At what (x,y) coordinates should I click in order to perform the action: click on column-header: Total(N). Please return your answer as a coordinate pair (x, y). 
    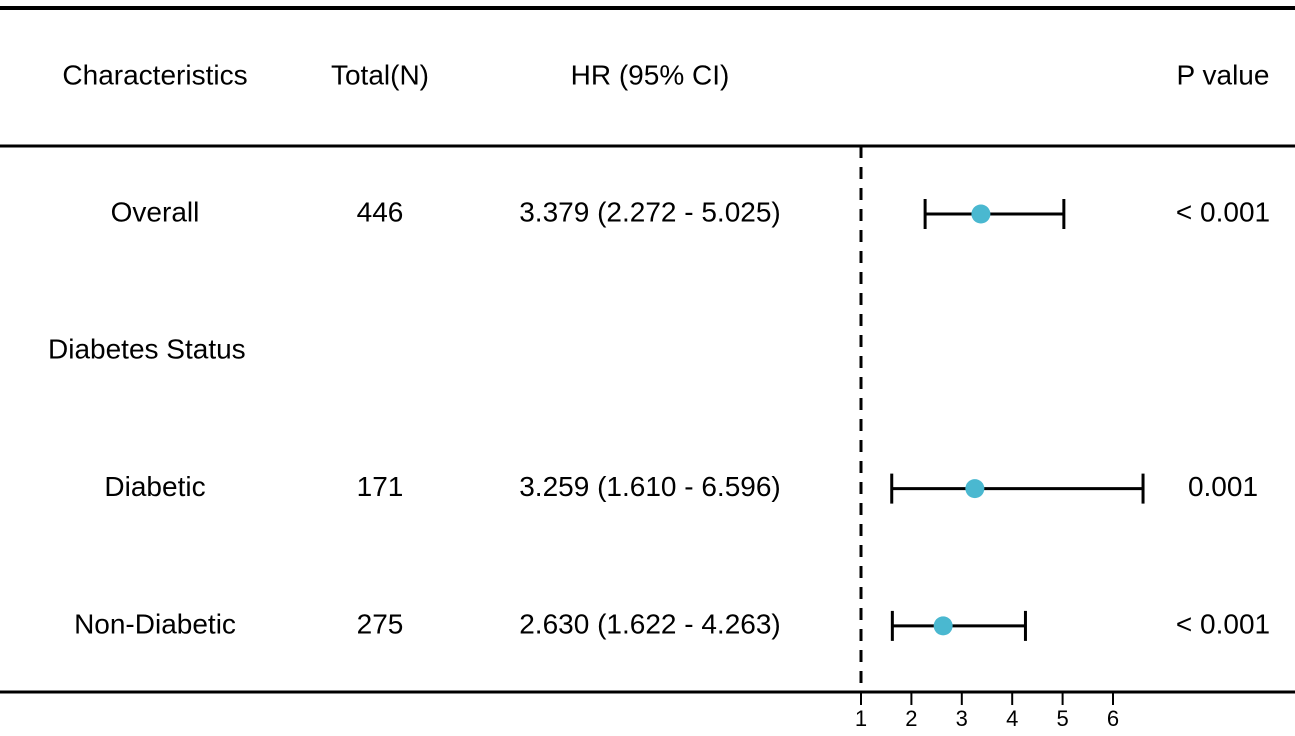
    Looking at the image, I should click on (380, 74).